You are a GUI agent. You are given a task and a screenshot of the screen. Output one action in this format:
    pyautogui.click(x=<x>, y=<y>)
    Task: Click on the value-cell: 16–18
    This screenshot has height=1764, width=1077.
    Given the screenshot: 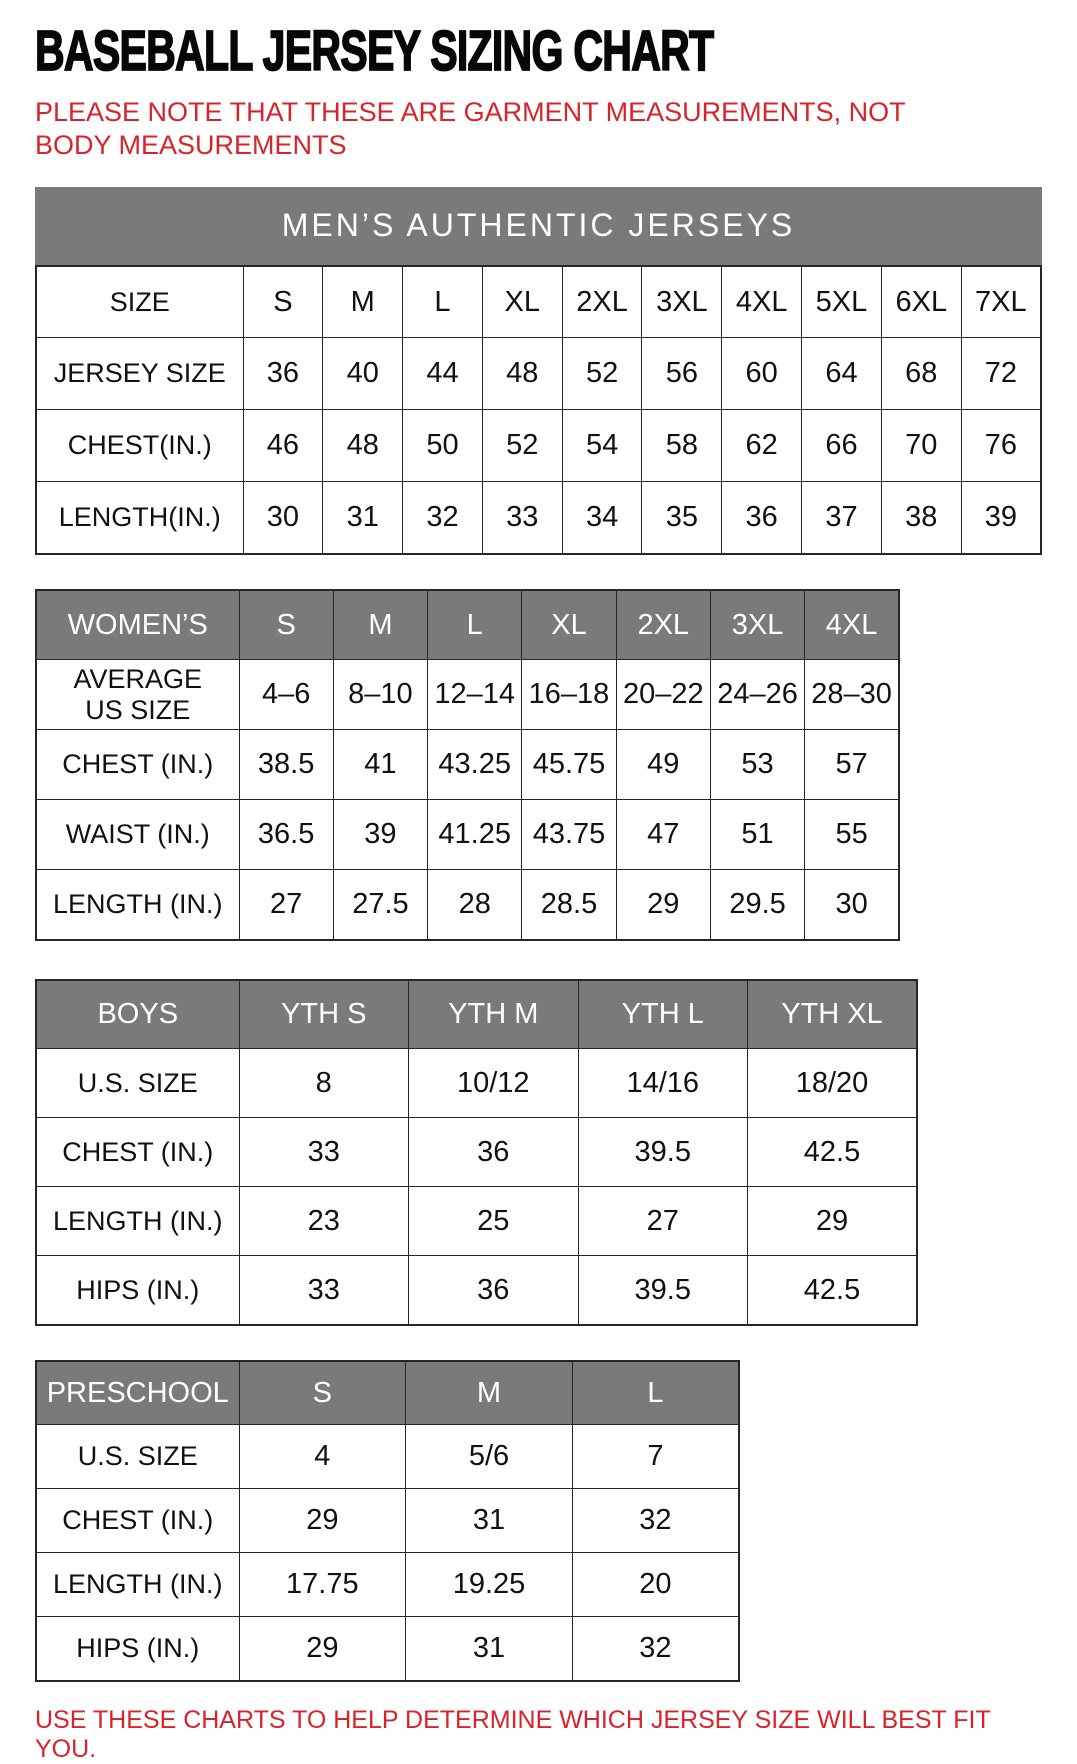 What is the action you would take?
    pyautogui.click(x=569, y=695)
    